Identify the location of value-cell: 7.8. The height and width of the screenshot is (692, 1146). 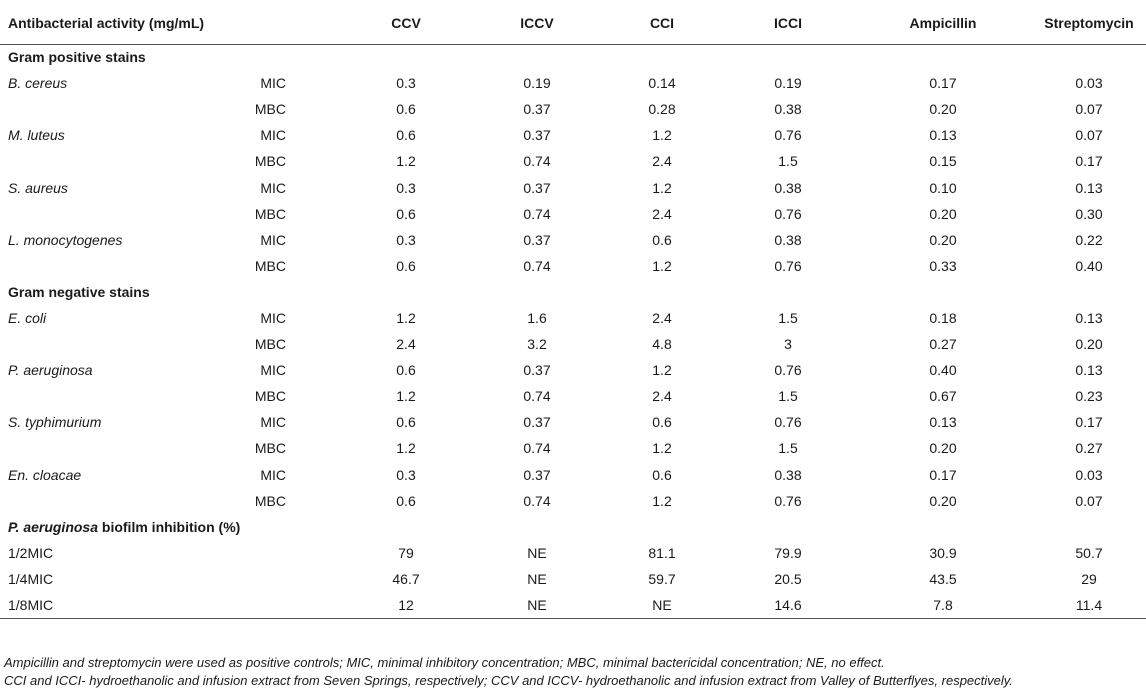
(943, 605).